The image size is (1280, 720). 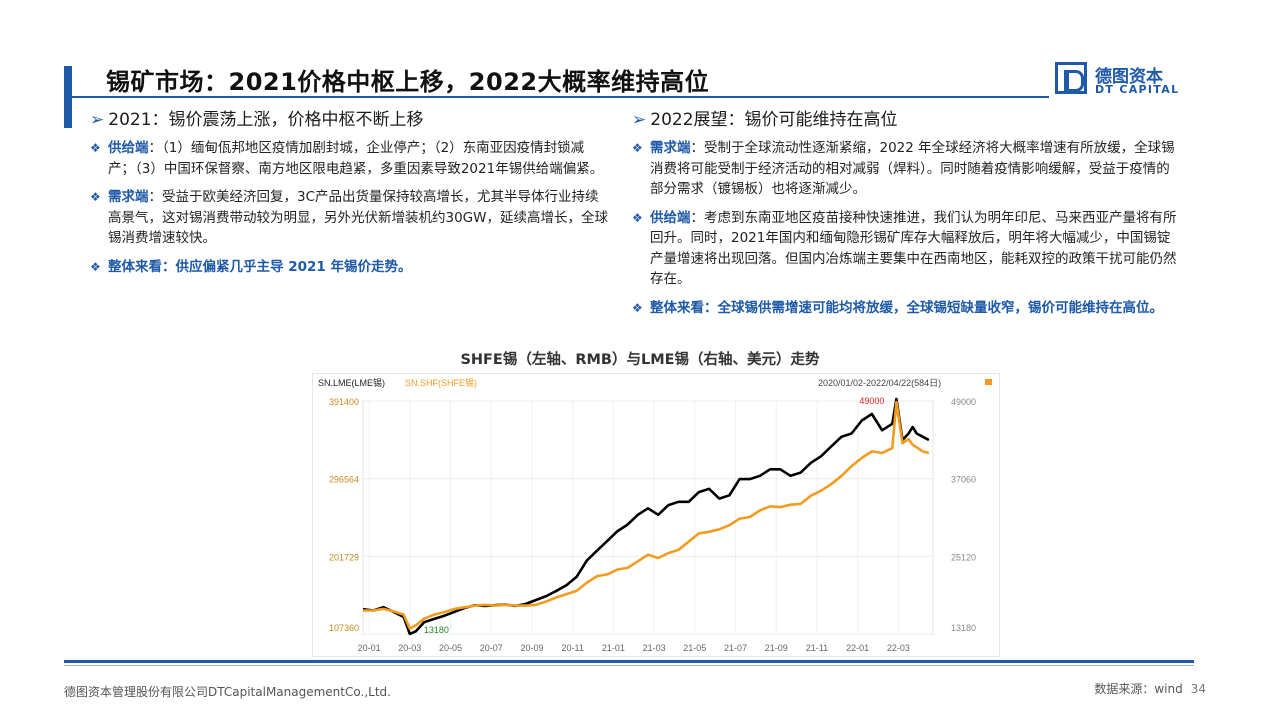 I want to click on y-left-tick-label: 107360, so click(x=344, y=628).